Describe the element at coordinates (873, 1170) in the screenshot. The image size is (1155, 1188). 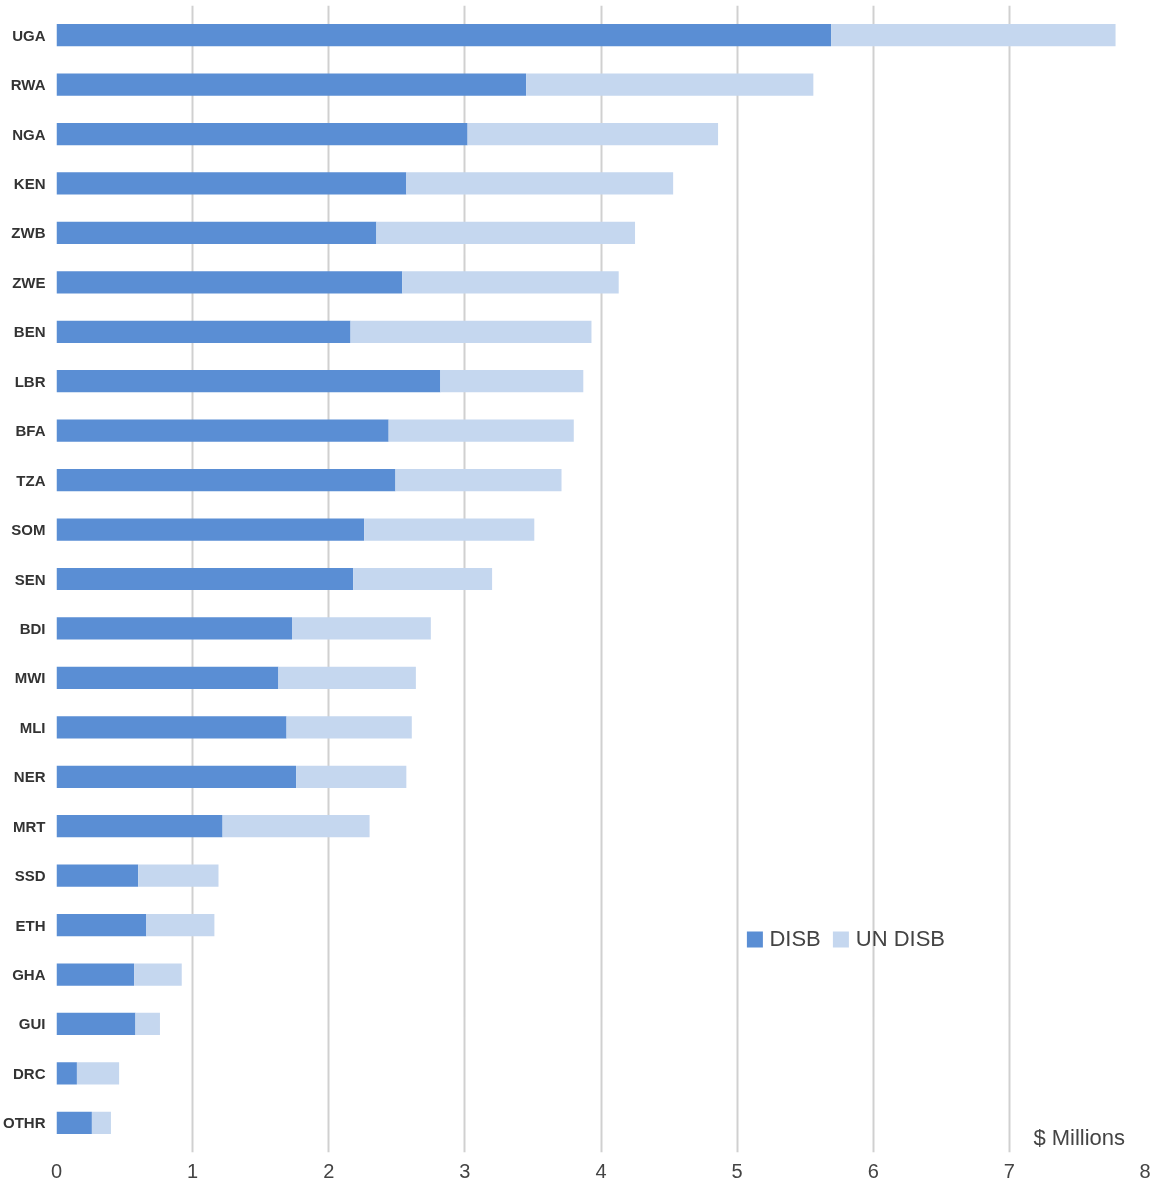
I see `x-tick-label: 6` at that location.